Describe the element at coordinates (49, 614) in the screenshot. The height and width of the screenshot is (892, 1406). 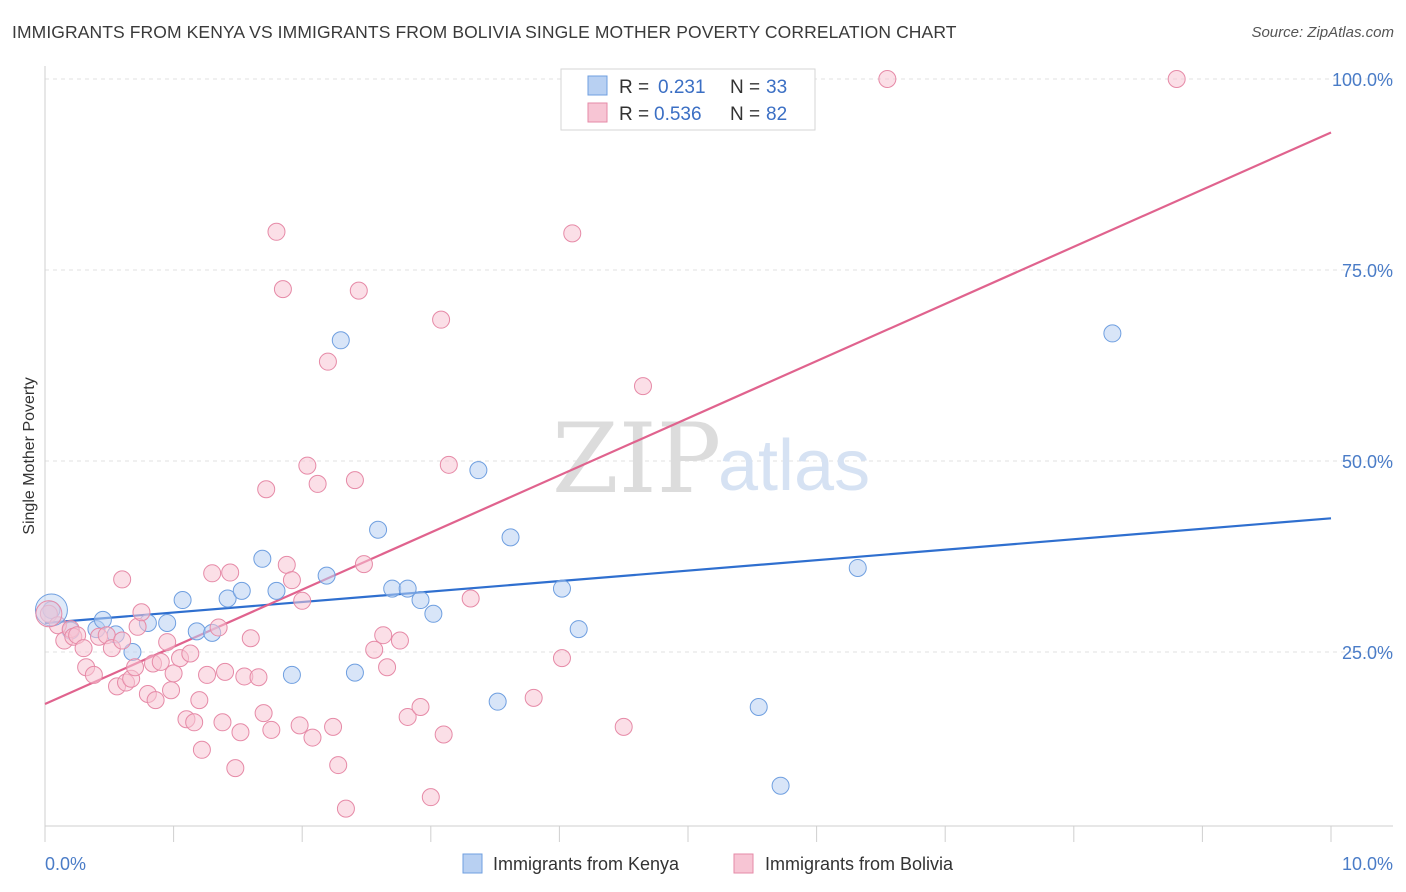
I see `point-bolivia-cluster` at that location.